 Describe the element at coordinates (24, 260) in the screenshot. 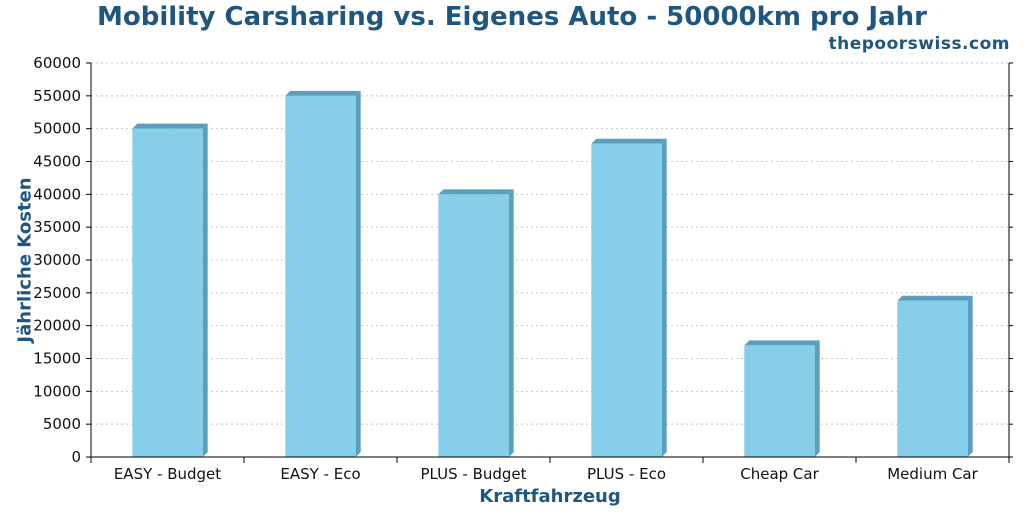

I see `y-axis-title: Jährliche Kosten` at that location.